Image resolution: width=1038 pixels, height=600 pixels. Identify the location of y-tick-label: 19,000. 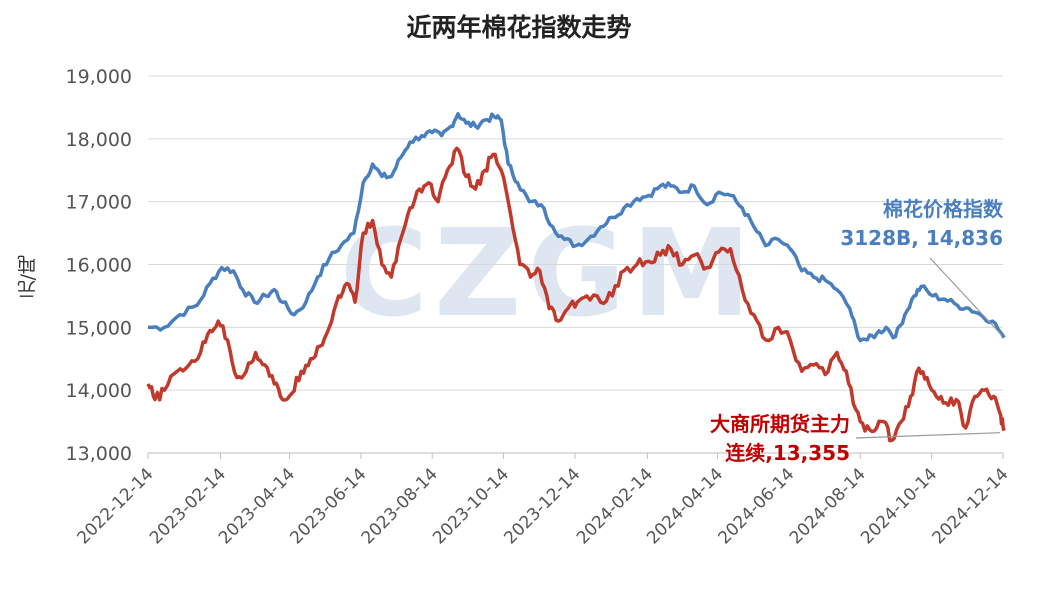
(99, 77).